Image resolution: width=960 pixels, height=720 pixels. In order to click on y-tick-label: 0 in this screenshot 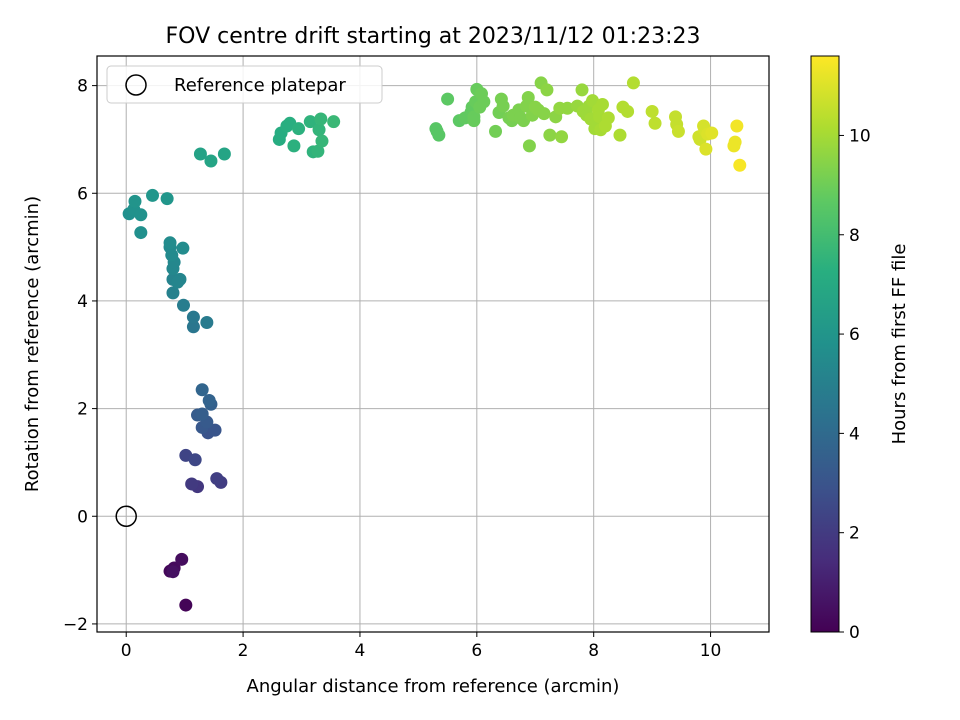, I will do `click(82, 517)`.